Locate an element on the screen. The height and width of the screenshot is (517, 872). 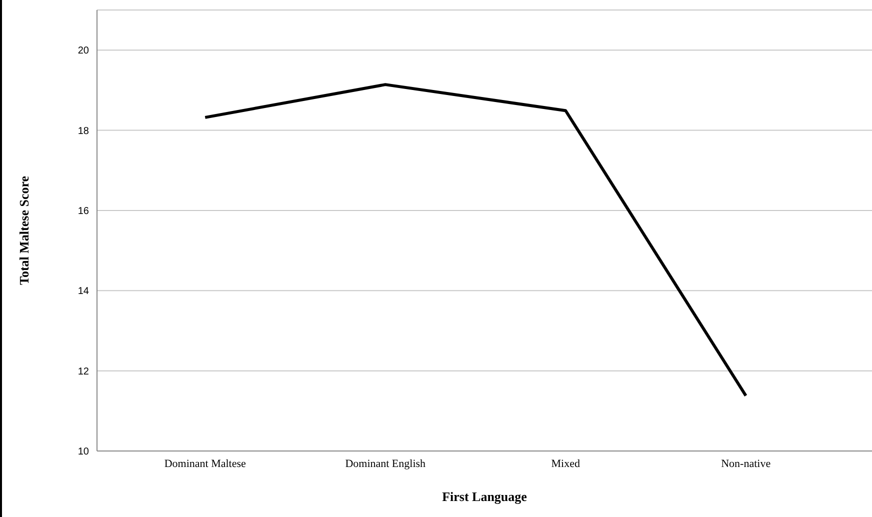
x-tick-label: Mixed is located at coordinates (565, 464).